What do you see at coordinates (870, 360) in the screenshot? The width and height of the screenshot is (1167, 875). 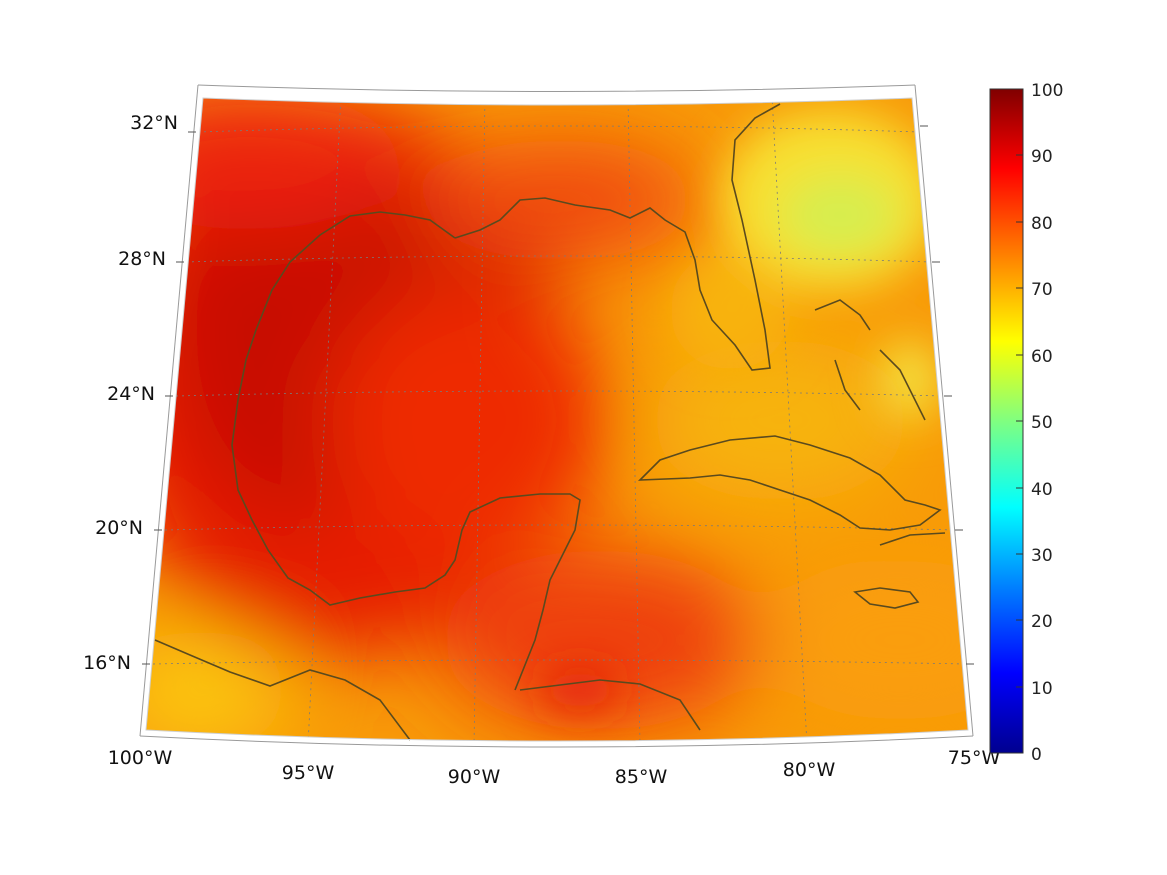 I see `bahamas` at bounding box center [870, 360].